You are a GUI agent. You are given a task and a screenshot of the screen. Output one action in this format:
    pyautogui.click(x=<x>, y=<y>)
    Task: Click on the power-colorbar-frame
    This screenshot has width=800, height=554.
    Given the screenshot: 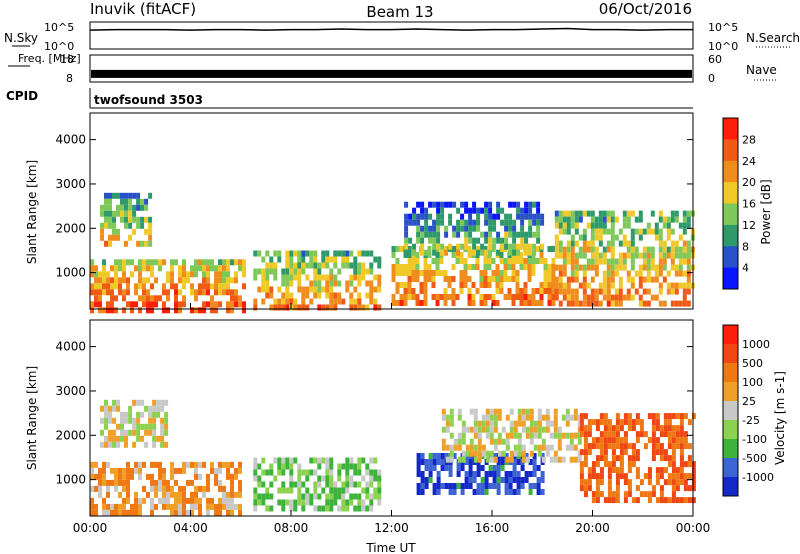 What is the action you would take?
    pyautogui.click(x=730, y=203)
    